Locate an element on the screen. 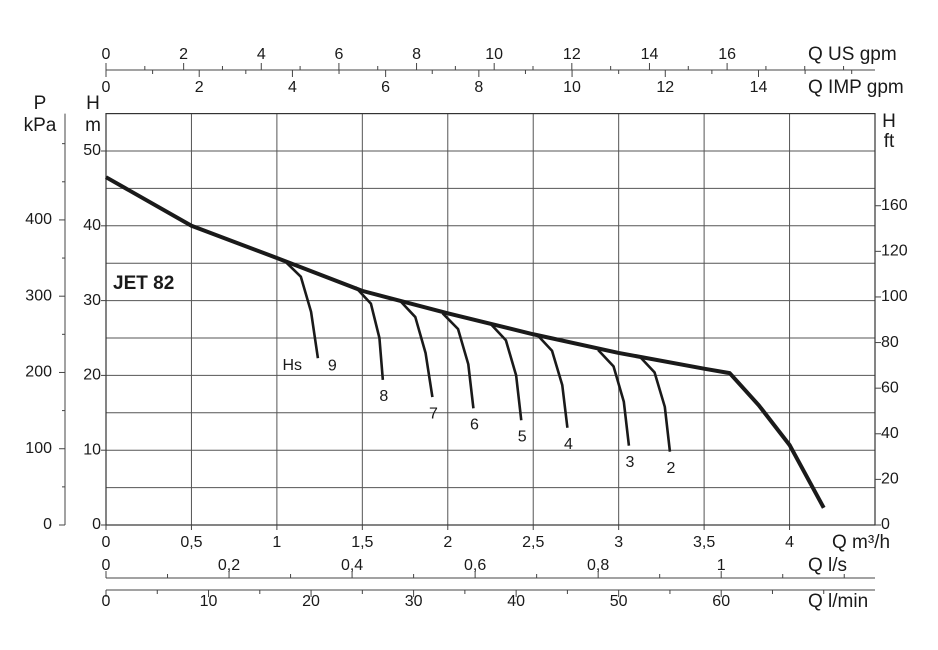  axis-tick-label: 400 is located at coordinates (38, 219).